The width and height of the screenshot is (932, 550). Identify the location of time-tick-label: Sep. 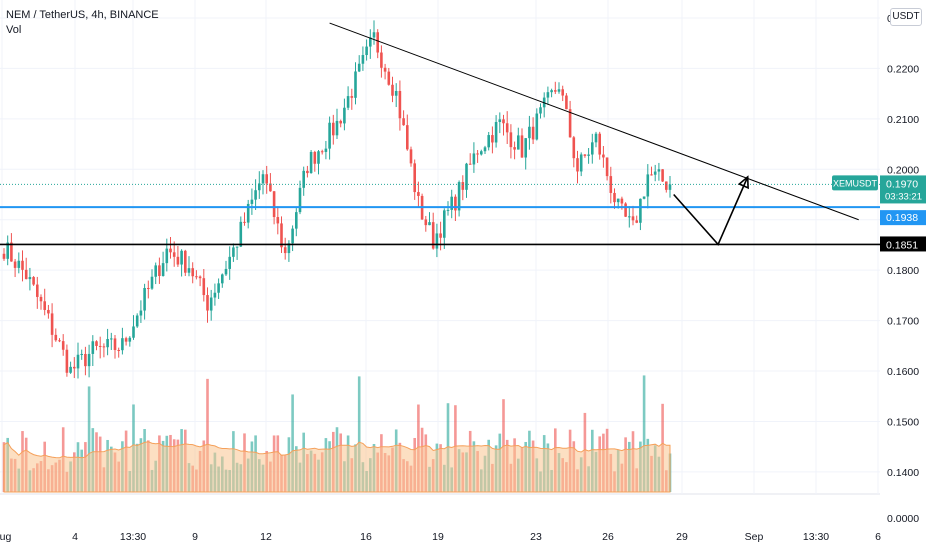
(754, 537).